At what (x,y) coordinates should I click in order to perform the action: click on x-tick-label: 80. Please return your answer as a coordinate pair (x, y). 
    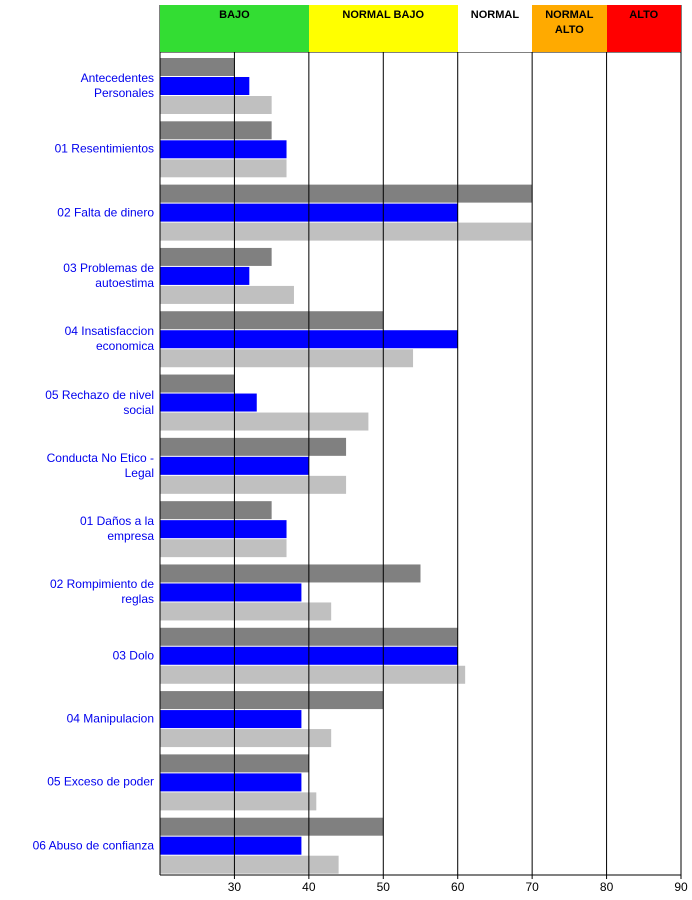
    Looking at the image, I should click on (607, 887).